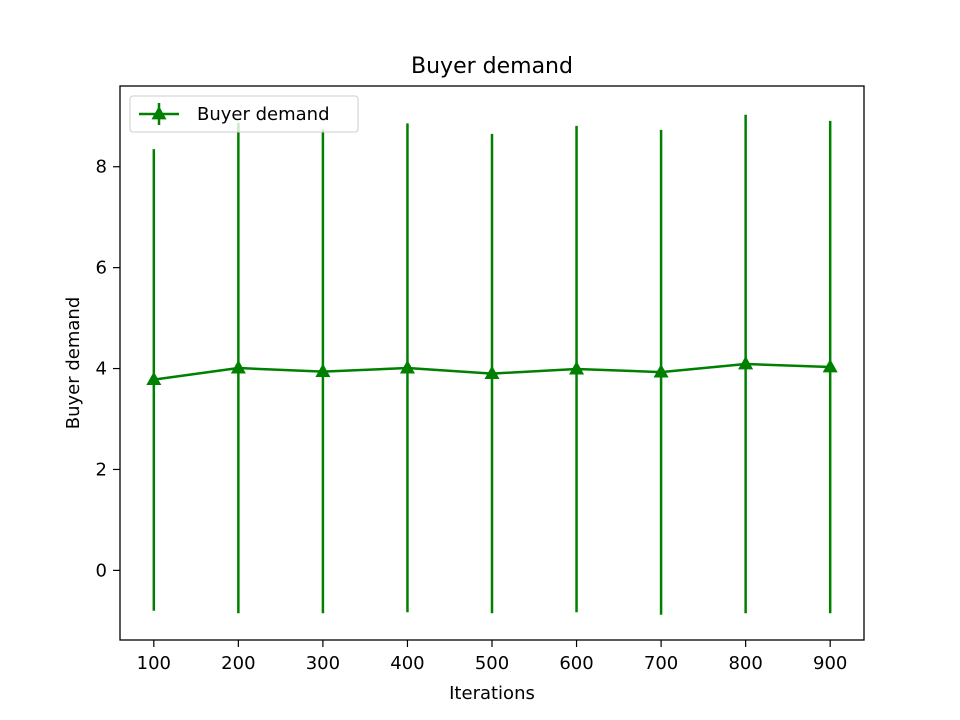 Image resolution: width=960 pixels, height=720 pixels. Describe the element at coordinates (745, 663) in the screenshot. I see `x-tick-label: 800` at that location.